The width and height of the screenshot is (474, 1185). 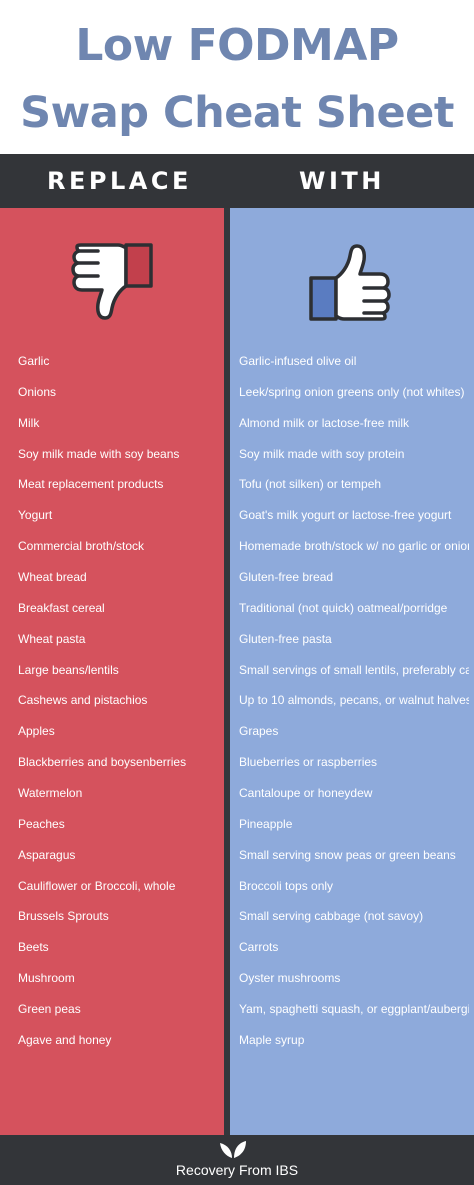 What do you see at coordinates (50, 793) in the screenshot?
I see `replace-list-item: Watermelon` at bounding box center [50, 793].